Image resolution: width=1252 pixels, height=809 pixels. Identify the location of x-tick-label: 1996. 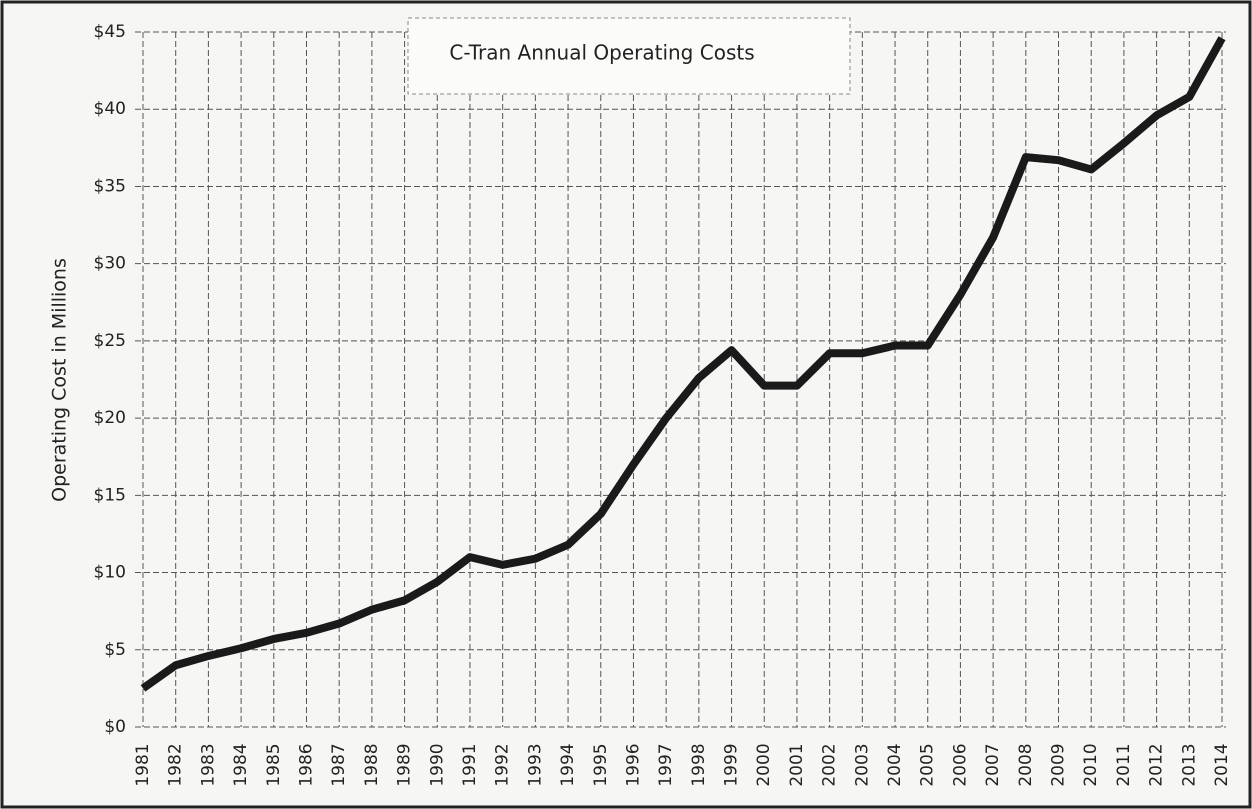
(633, 764).